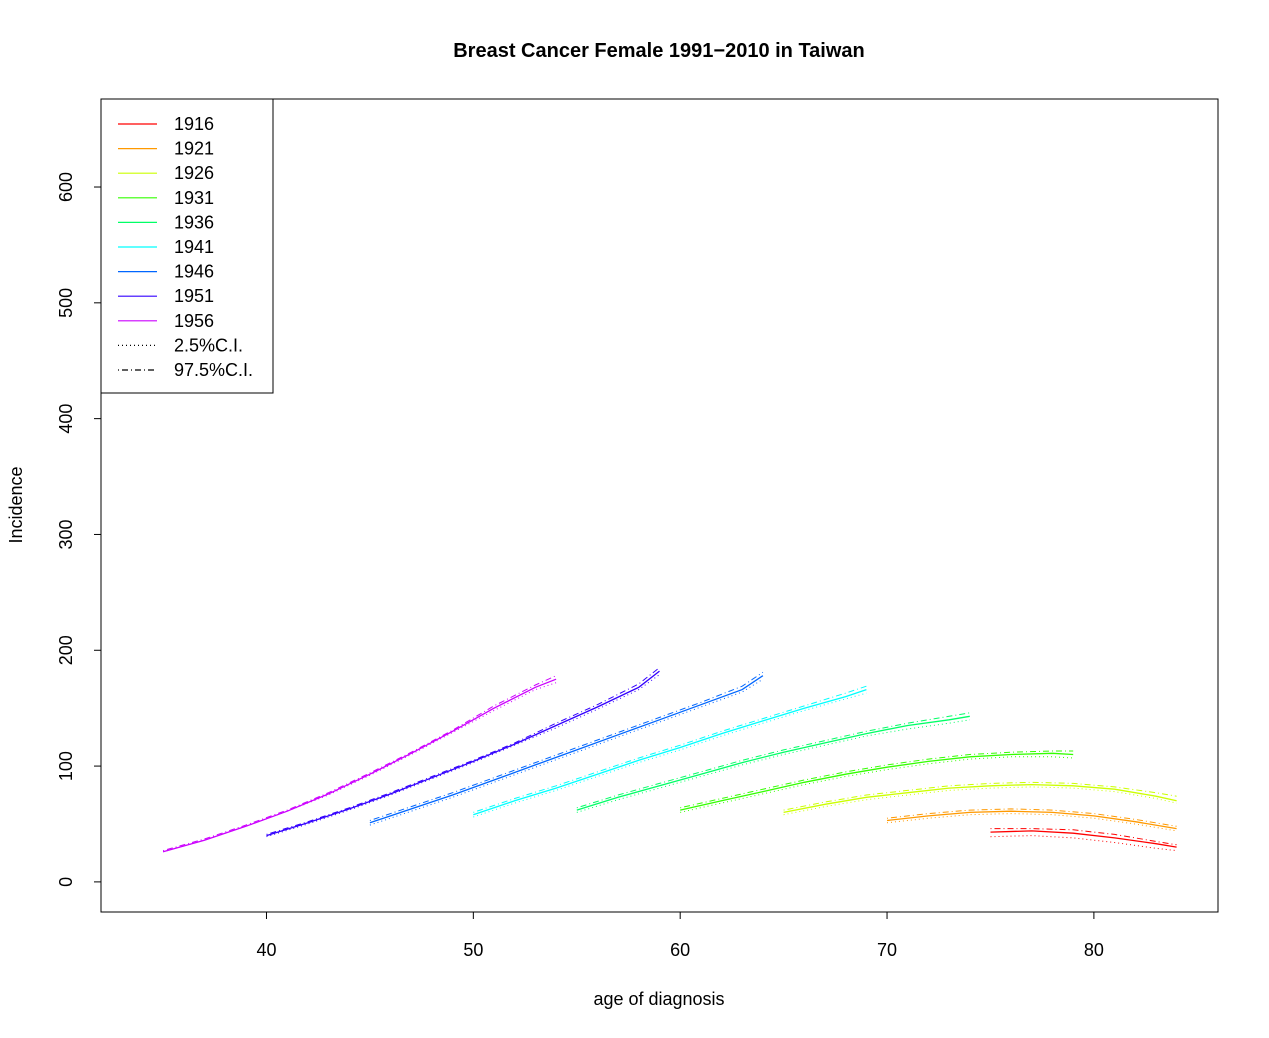 The width and height of the screenshot is (1269, 1038). I want to click on legend-item: 2.5%C.I., so click(180, 345).